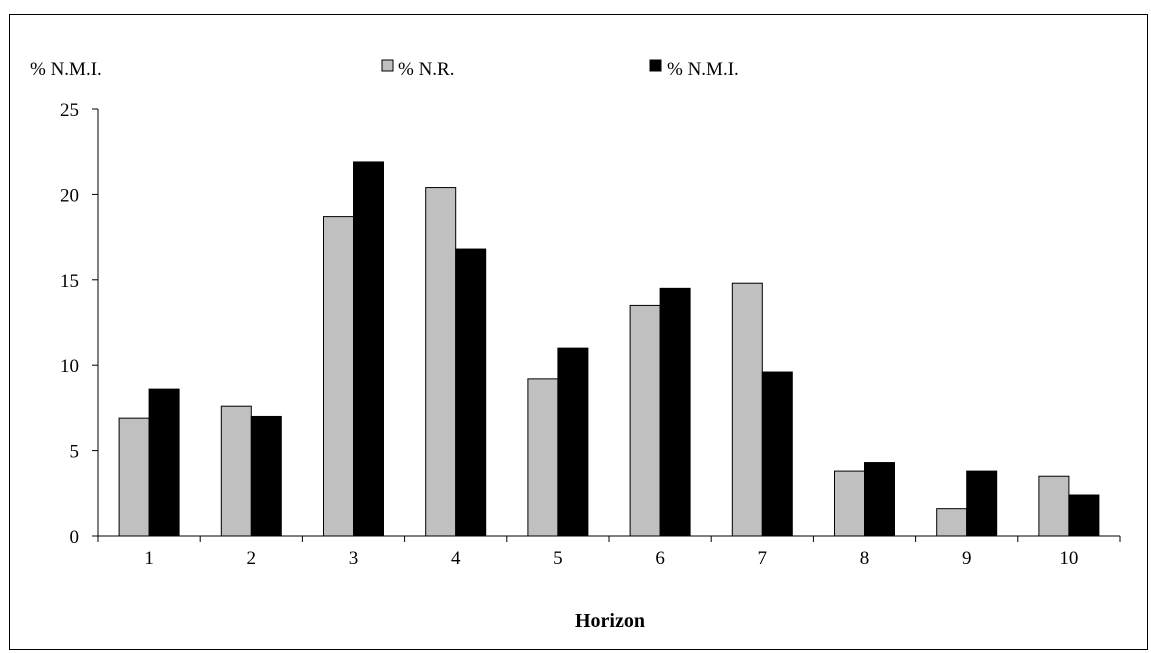 This screenshot has height=653, width=1151. I want to click on legend-swatch-nmi, so click(655, 65).